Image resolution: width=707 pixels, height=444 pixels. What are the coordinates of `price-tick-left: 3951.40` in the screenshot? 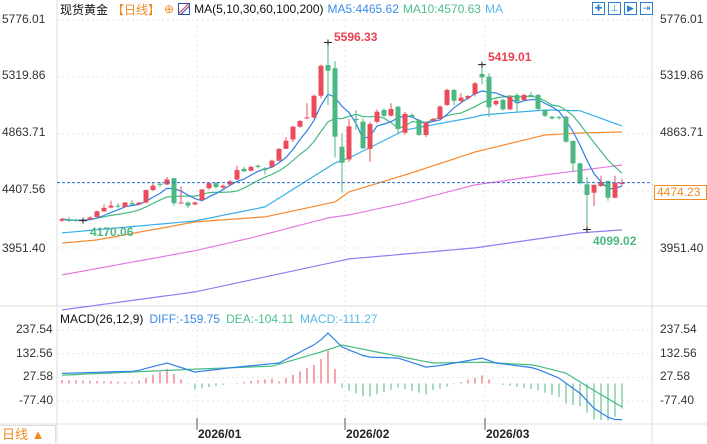 It's located at (24, 248).